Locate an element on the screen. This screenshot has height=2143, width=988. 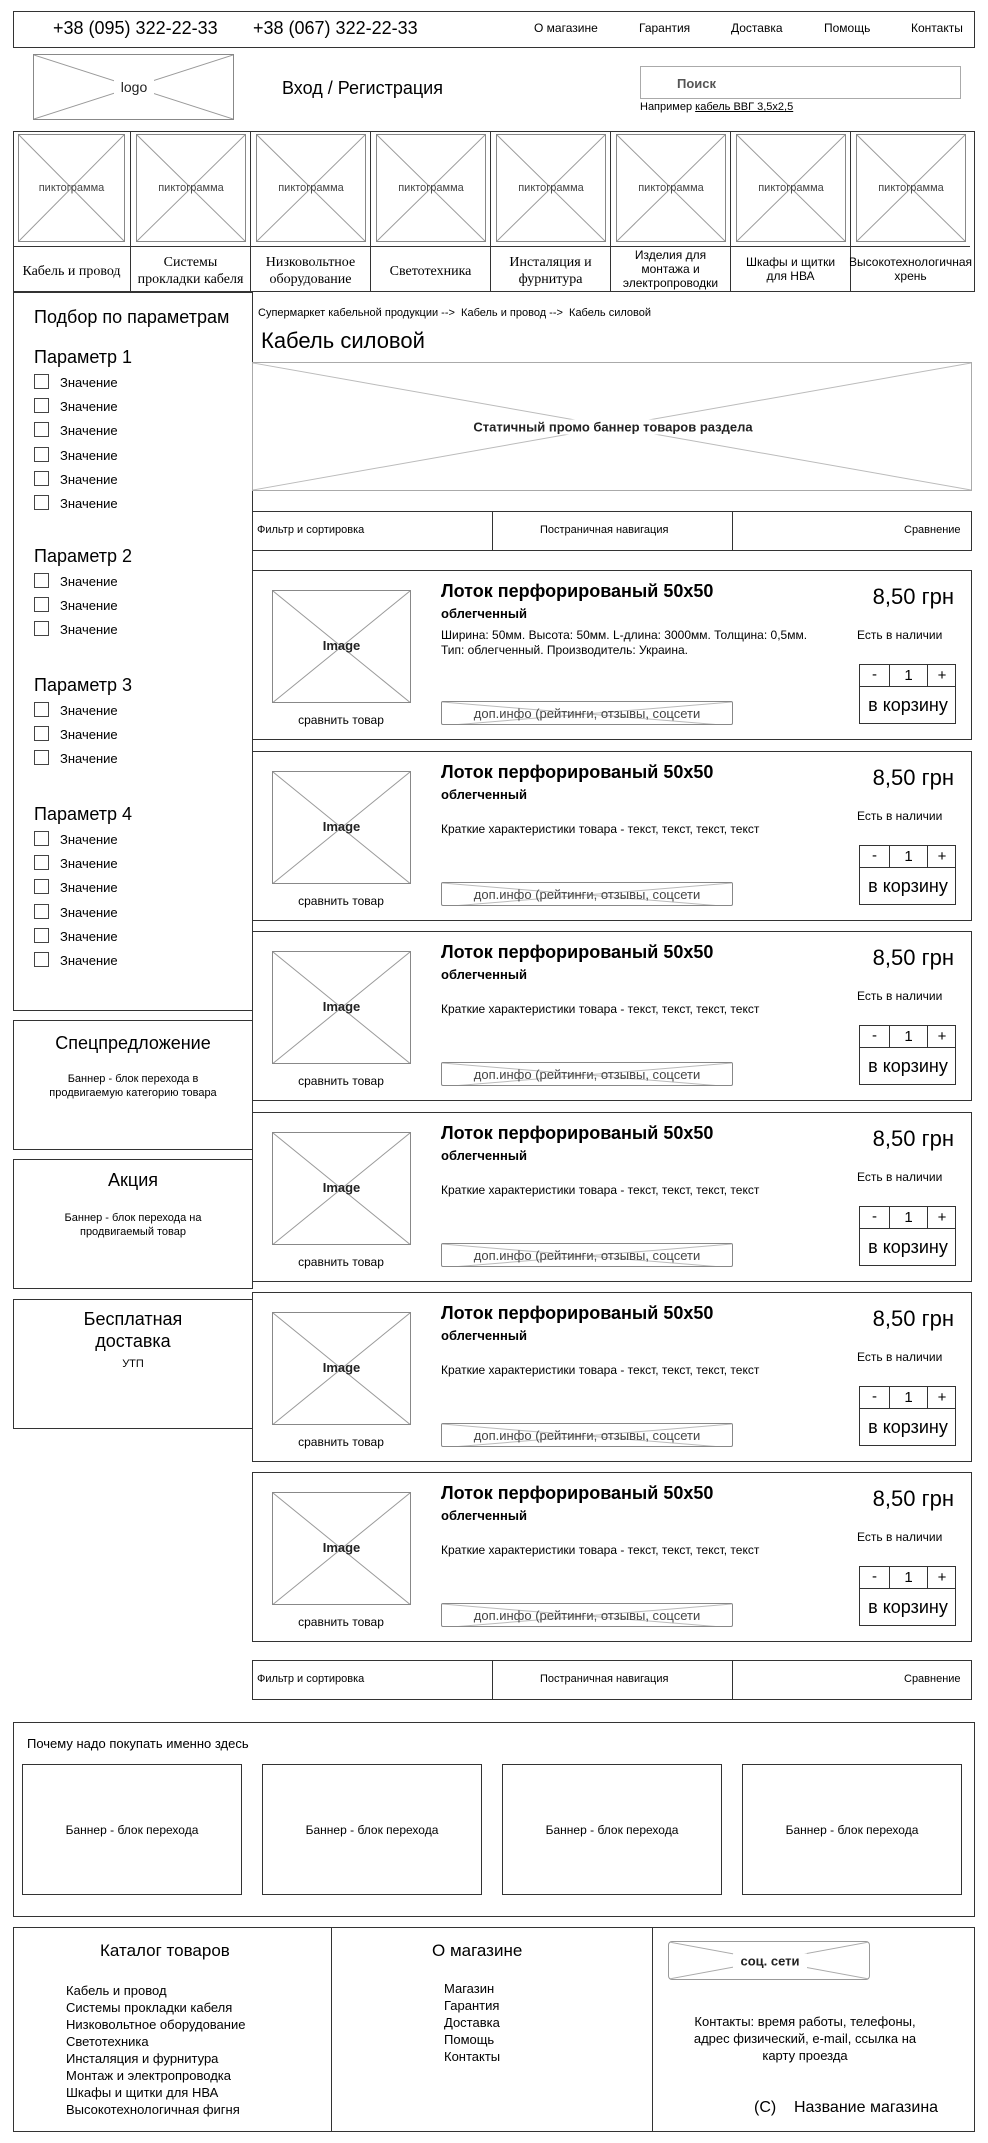
footer-catalog-link: Кабель и провод is located at coordinates (116, 1990).